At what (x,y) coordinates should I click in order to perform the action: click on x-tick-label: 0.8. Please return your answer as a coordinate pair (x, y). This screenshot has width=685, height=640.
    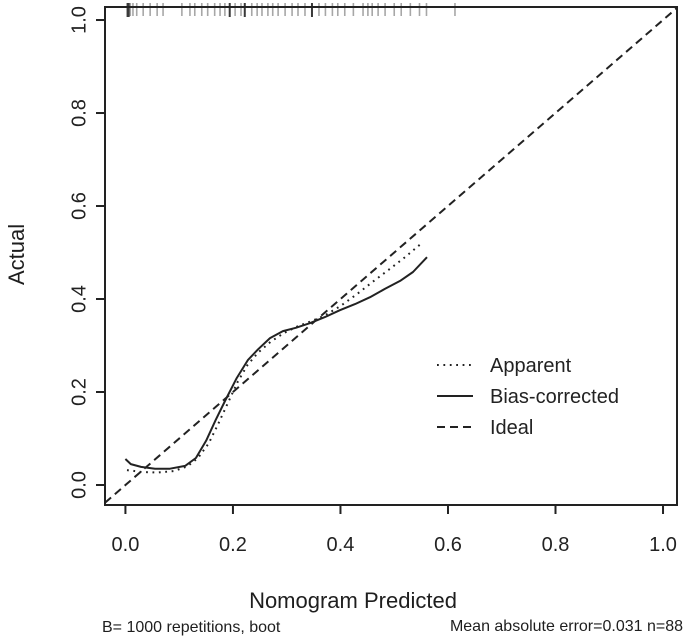
    Looking at the image, I should click on (556, 545).